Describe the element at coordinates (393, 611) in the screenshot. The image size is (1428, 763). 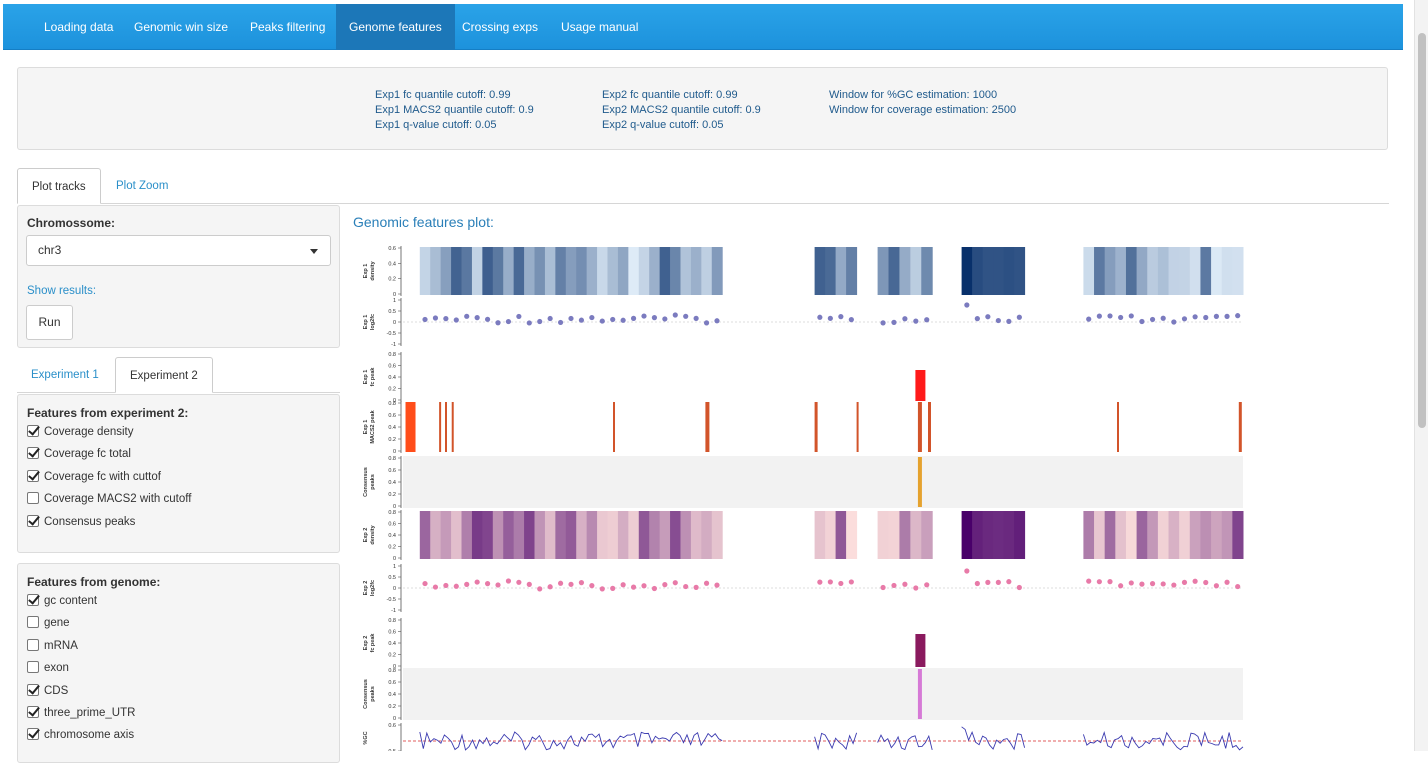
I see `tick-label: -1` at that location.